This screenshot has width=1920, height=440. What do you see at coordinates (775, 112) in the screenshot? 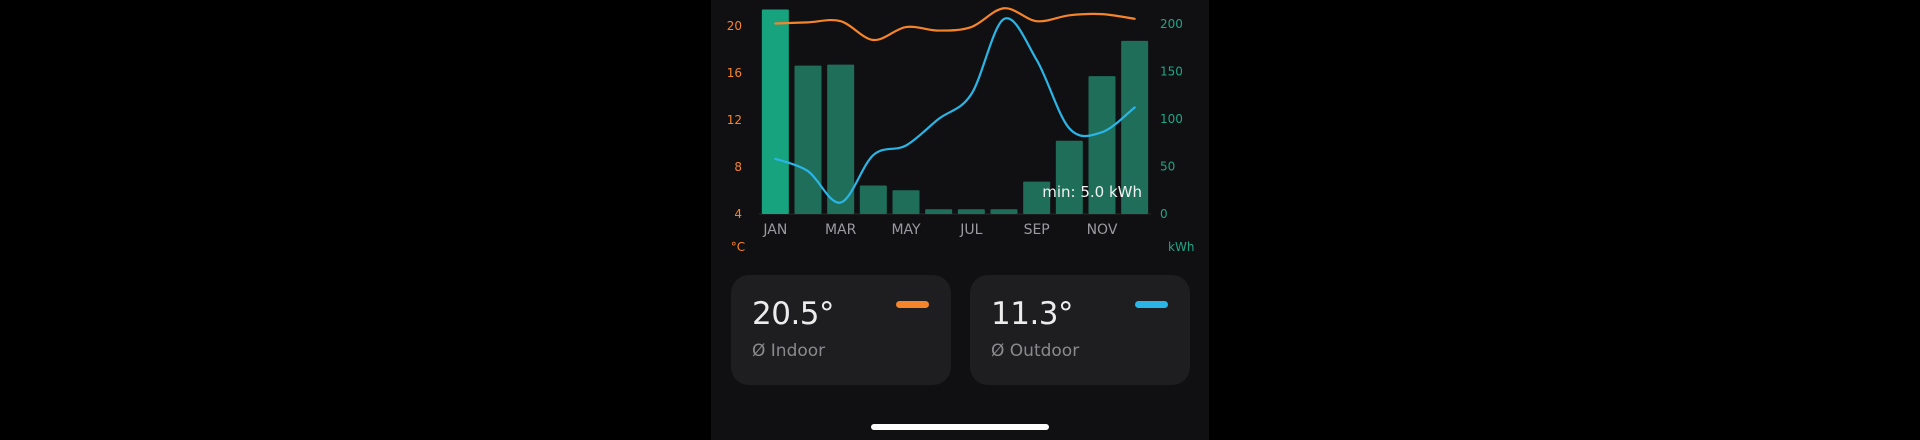
I see `bar-jan` at bounding box center [775, 112].